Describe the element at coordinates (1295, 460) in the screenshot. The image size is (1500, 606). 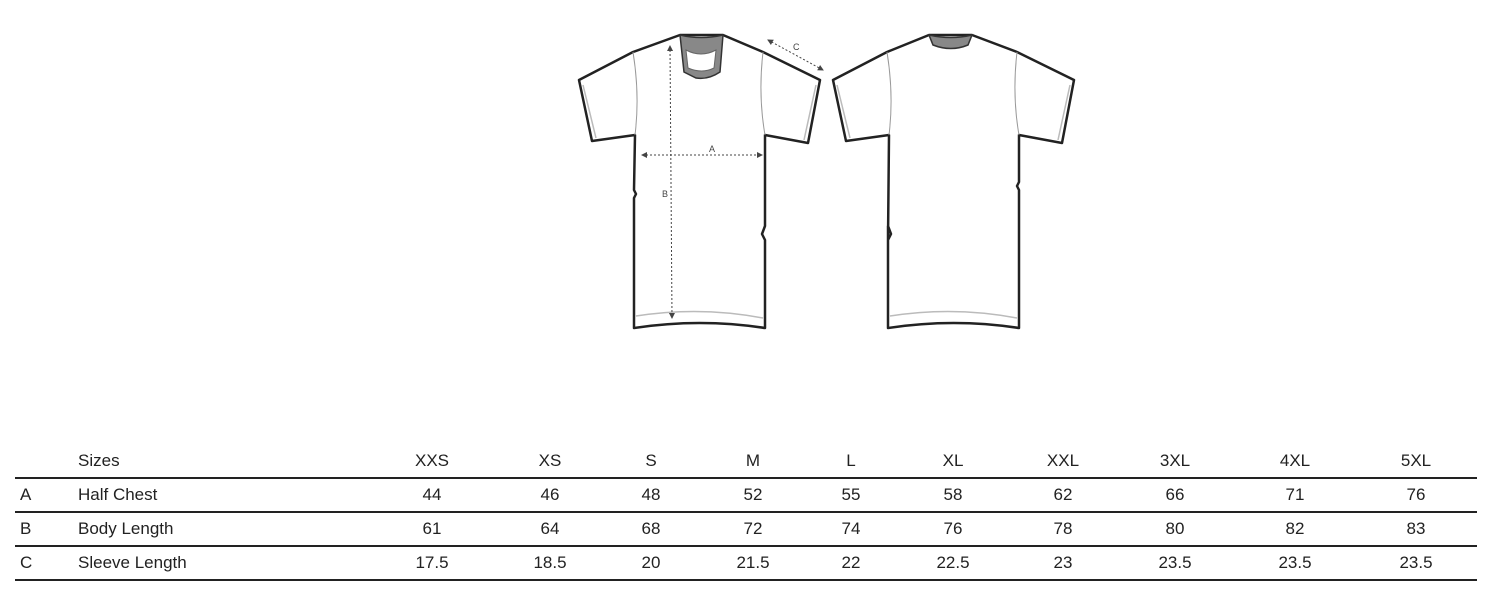
I see `size-header: 4XL` at that location.